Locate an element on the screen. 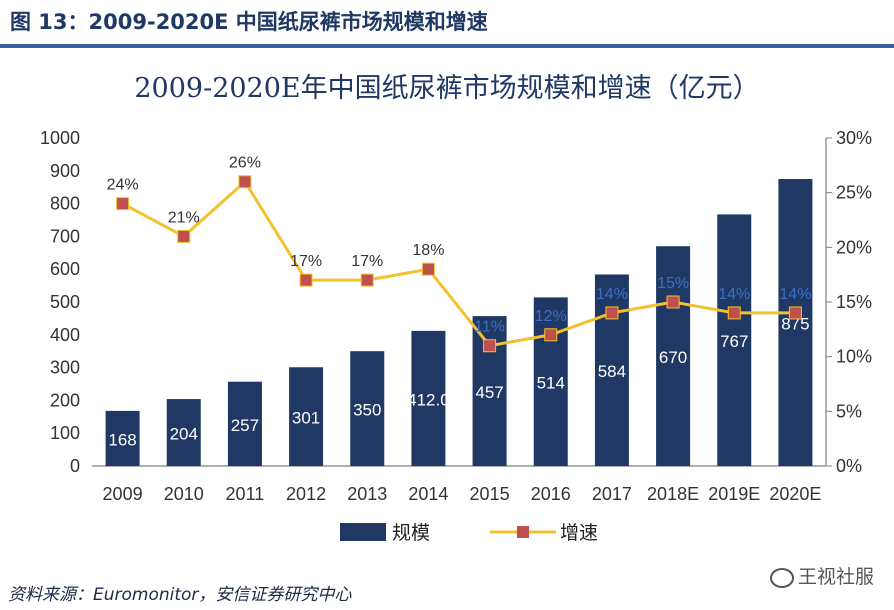 The image size is (894, 610). y-left-tick-label: 100 is located at coordinates (65, 433).